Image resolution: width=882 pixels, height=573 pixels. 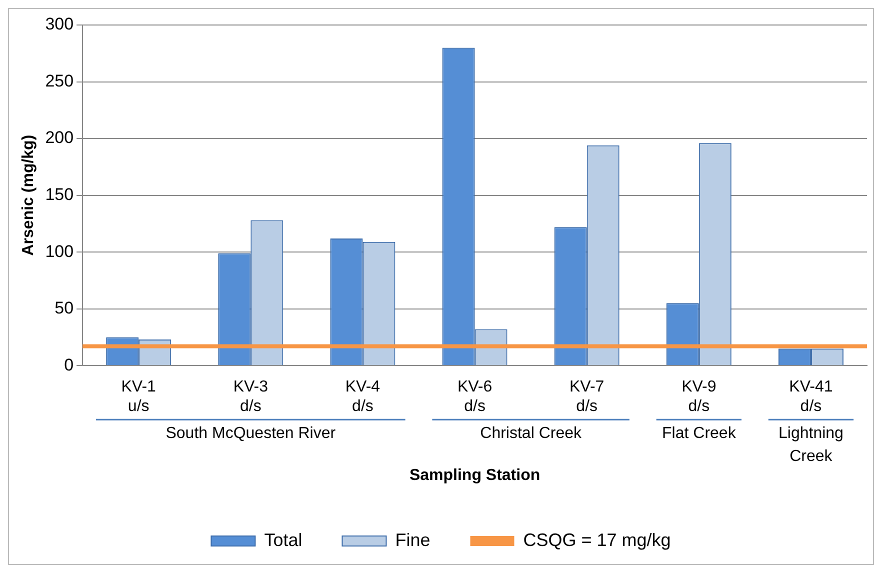 I want to click on text: Christal Creek, so click(x=531, y=433).